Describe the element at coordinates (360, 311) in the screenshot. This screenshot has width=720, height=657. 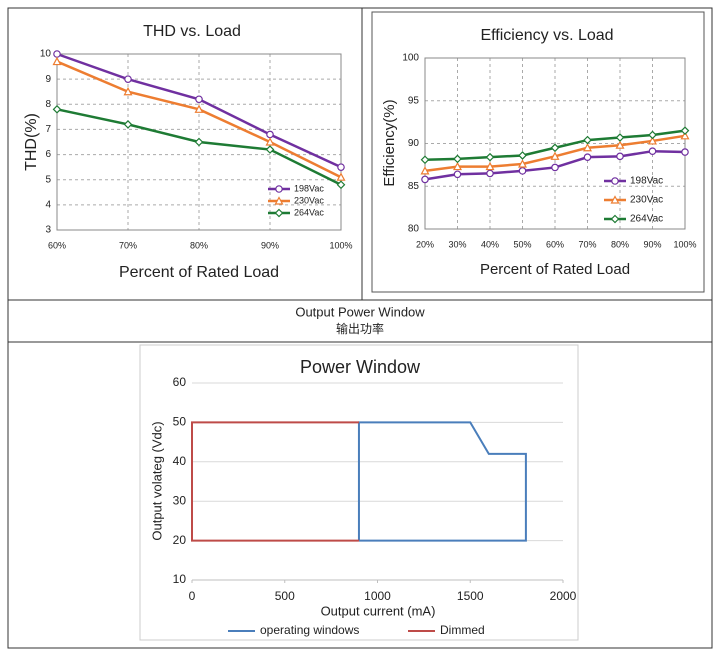
I see `section-title: Output Power Window` at that location.